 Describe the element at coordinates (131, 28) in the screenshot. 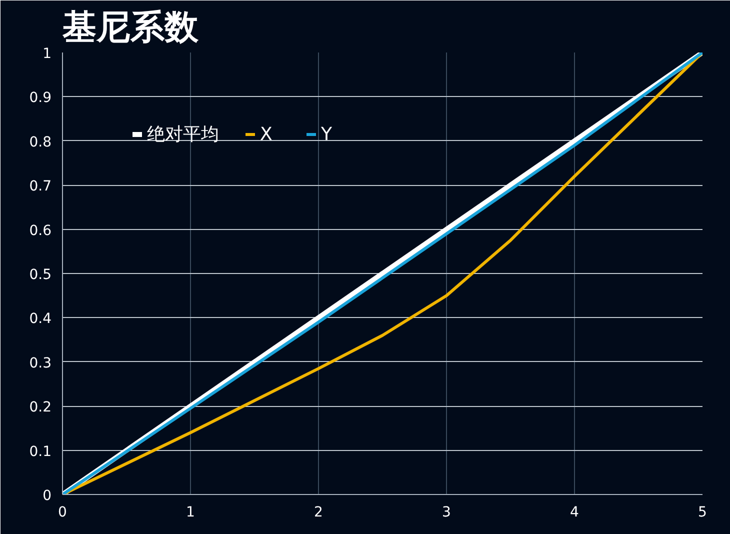

I see `chart-title: 基尼系数` at that location.